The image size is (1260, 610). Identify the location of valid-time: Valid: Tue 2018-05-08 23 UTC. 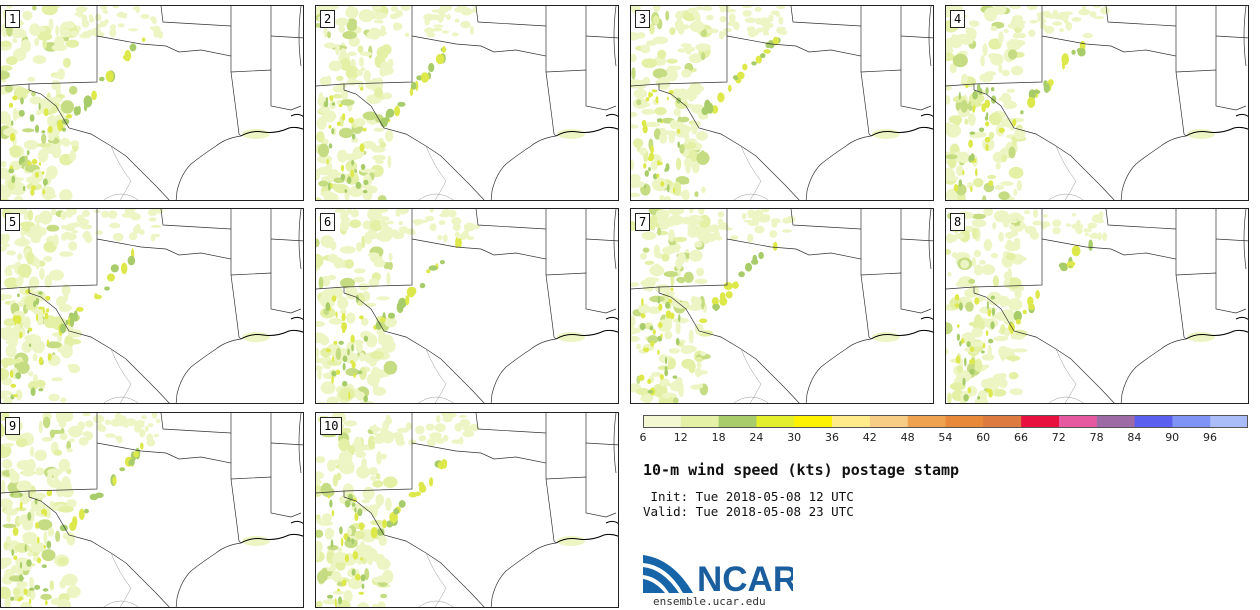
(748, 511).